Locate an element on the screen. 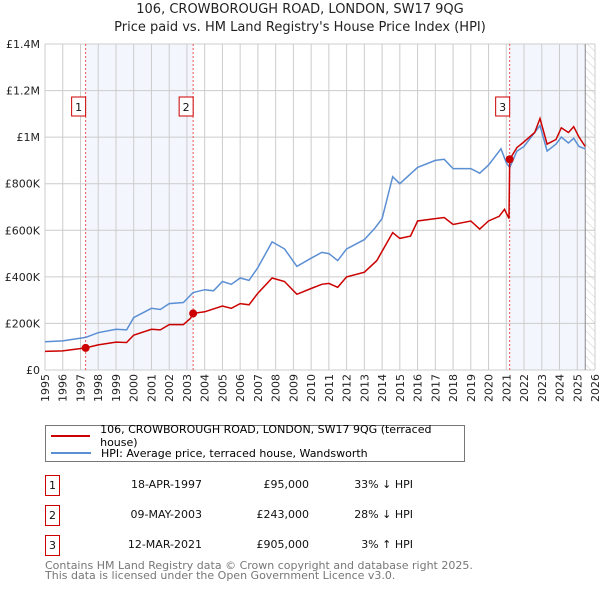  transaction-date: 18-APR-1997 is located at coordinates (166, 484).